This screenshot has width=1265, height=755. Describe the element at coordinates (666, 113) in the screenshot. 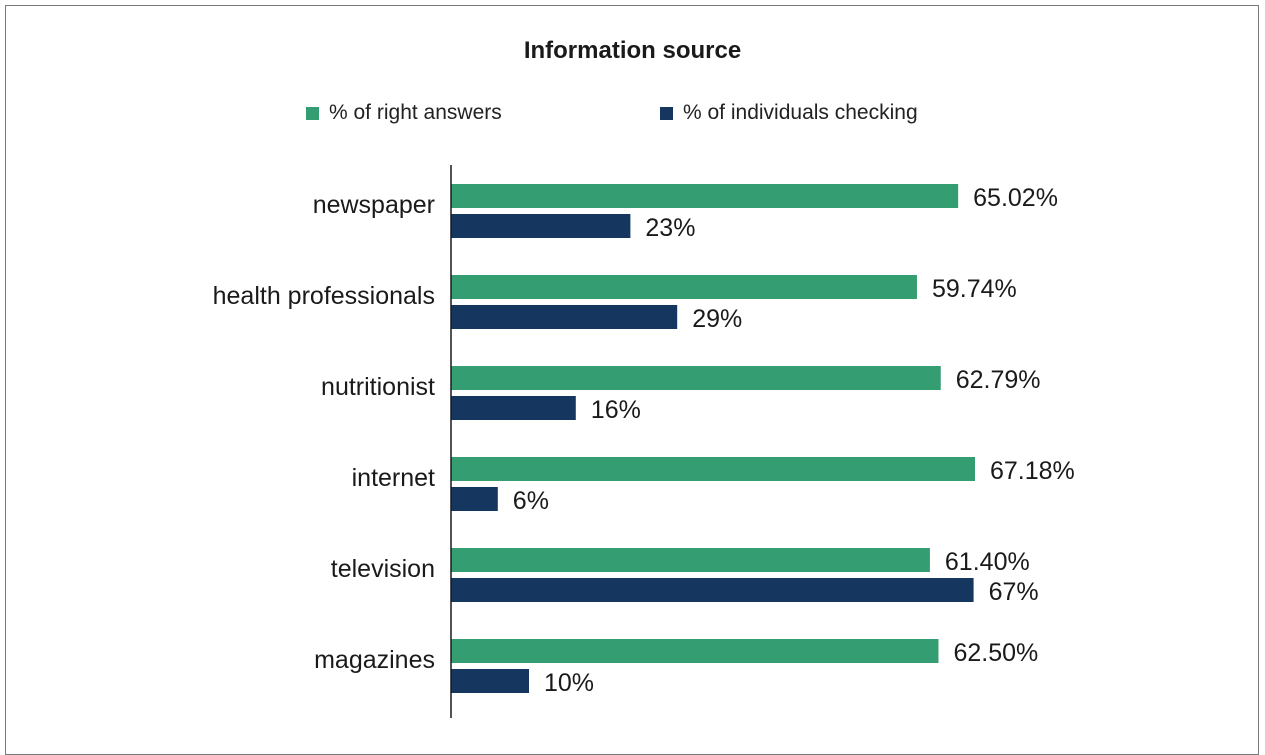

I see `legend-swatch-individuals-checking` at that location.